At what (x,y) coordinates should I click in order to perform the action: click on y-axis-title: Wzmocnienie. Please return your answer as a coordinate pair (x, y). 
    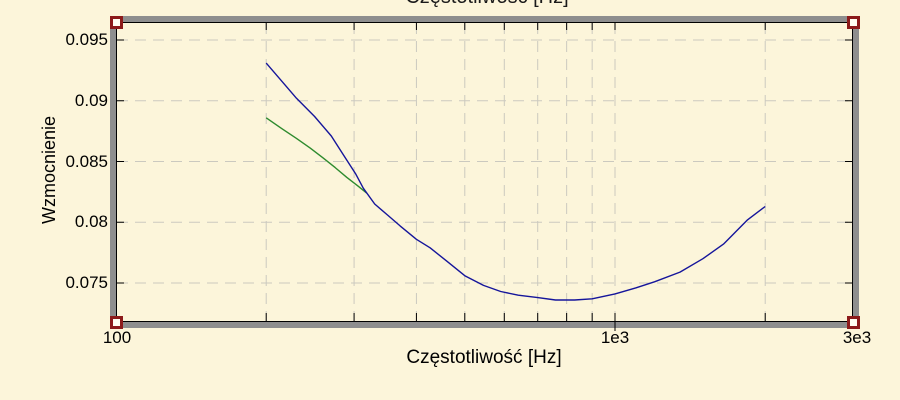
    Looking at the image, I should click on (49, 170).